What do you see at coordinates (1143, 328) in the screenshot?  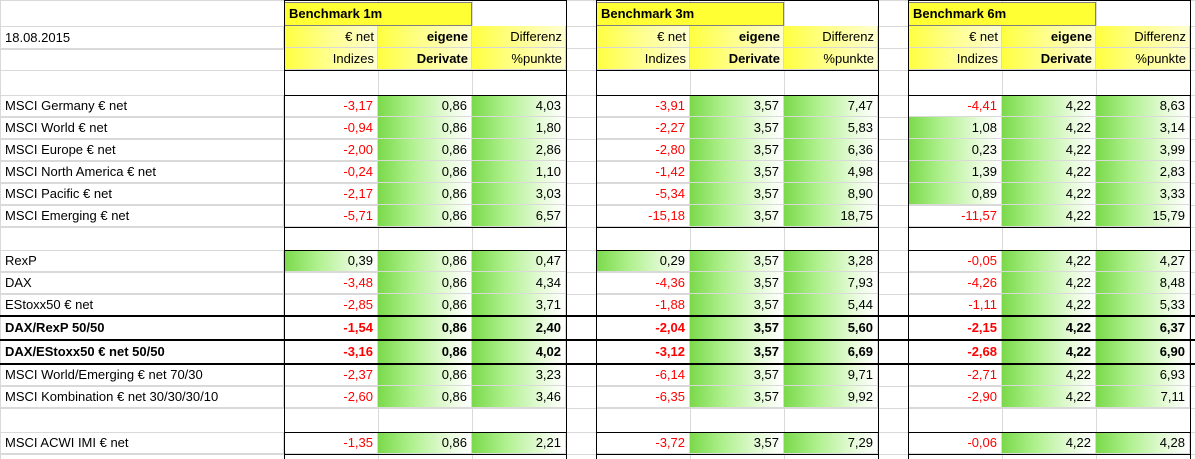 I see `difference-value: 6,37` at bounding box center [1143, 328].